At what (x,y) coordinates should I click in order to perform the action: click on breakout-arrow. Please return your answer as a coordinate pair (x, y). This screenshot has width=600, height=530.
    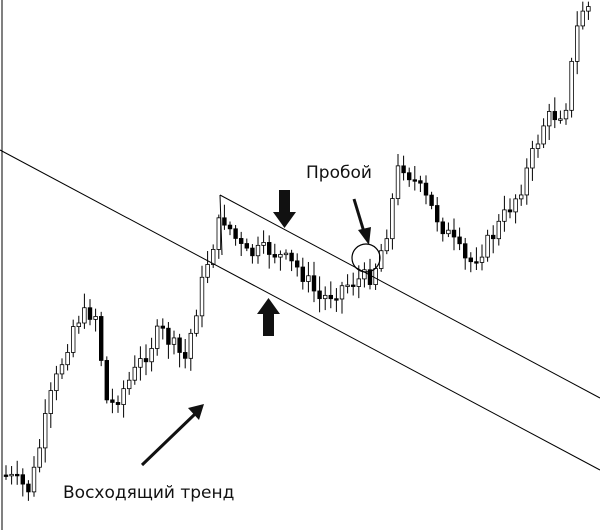
    Looking at the image, I should click on (359, 215).